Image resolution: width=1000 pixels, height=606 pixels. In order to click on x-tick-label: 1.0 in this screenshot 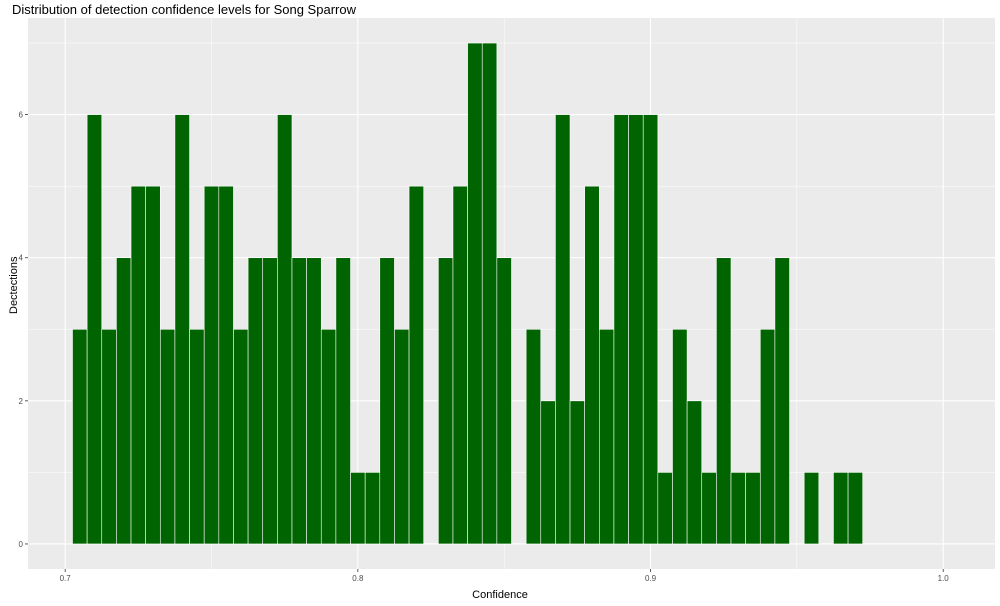, I will do `click(944, 578)`.